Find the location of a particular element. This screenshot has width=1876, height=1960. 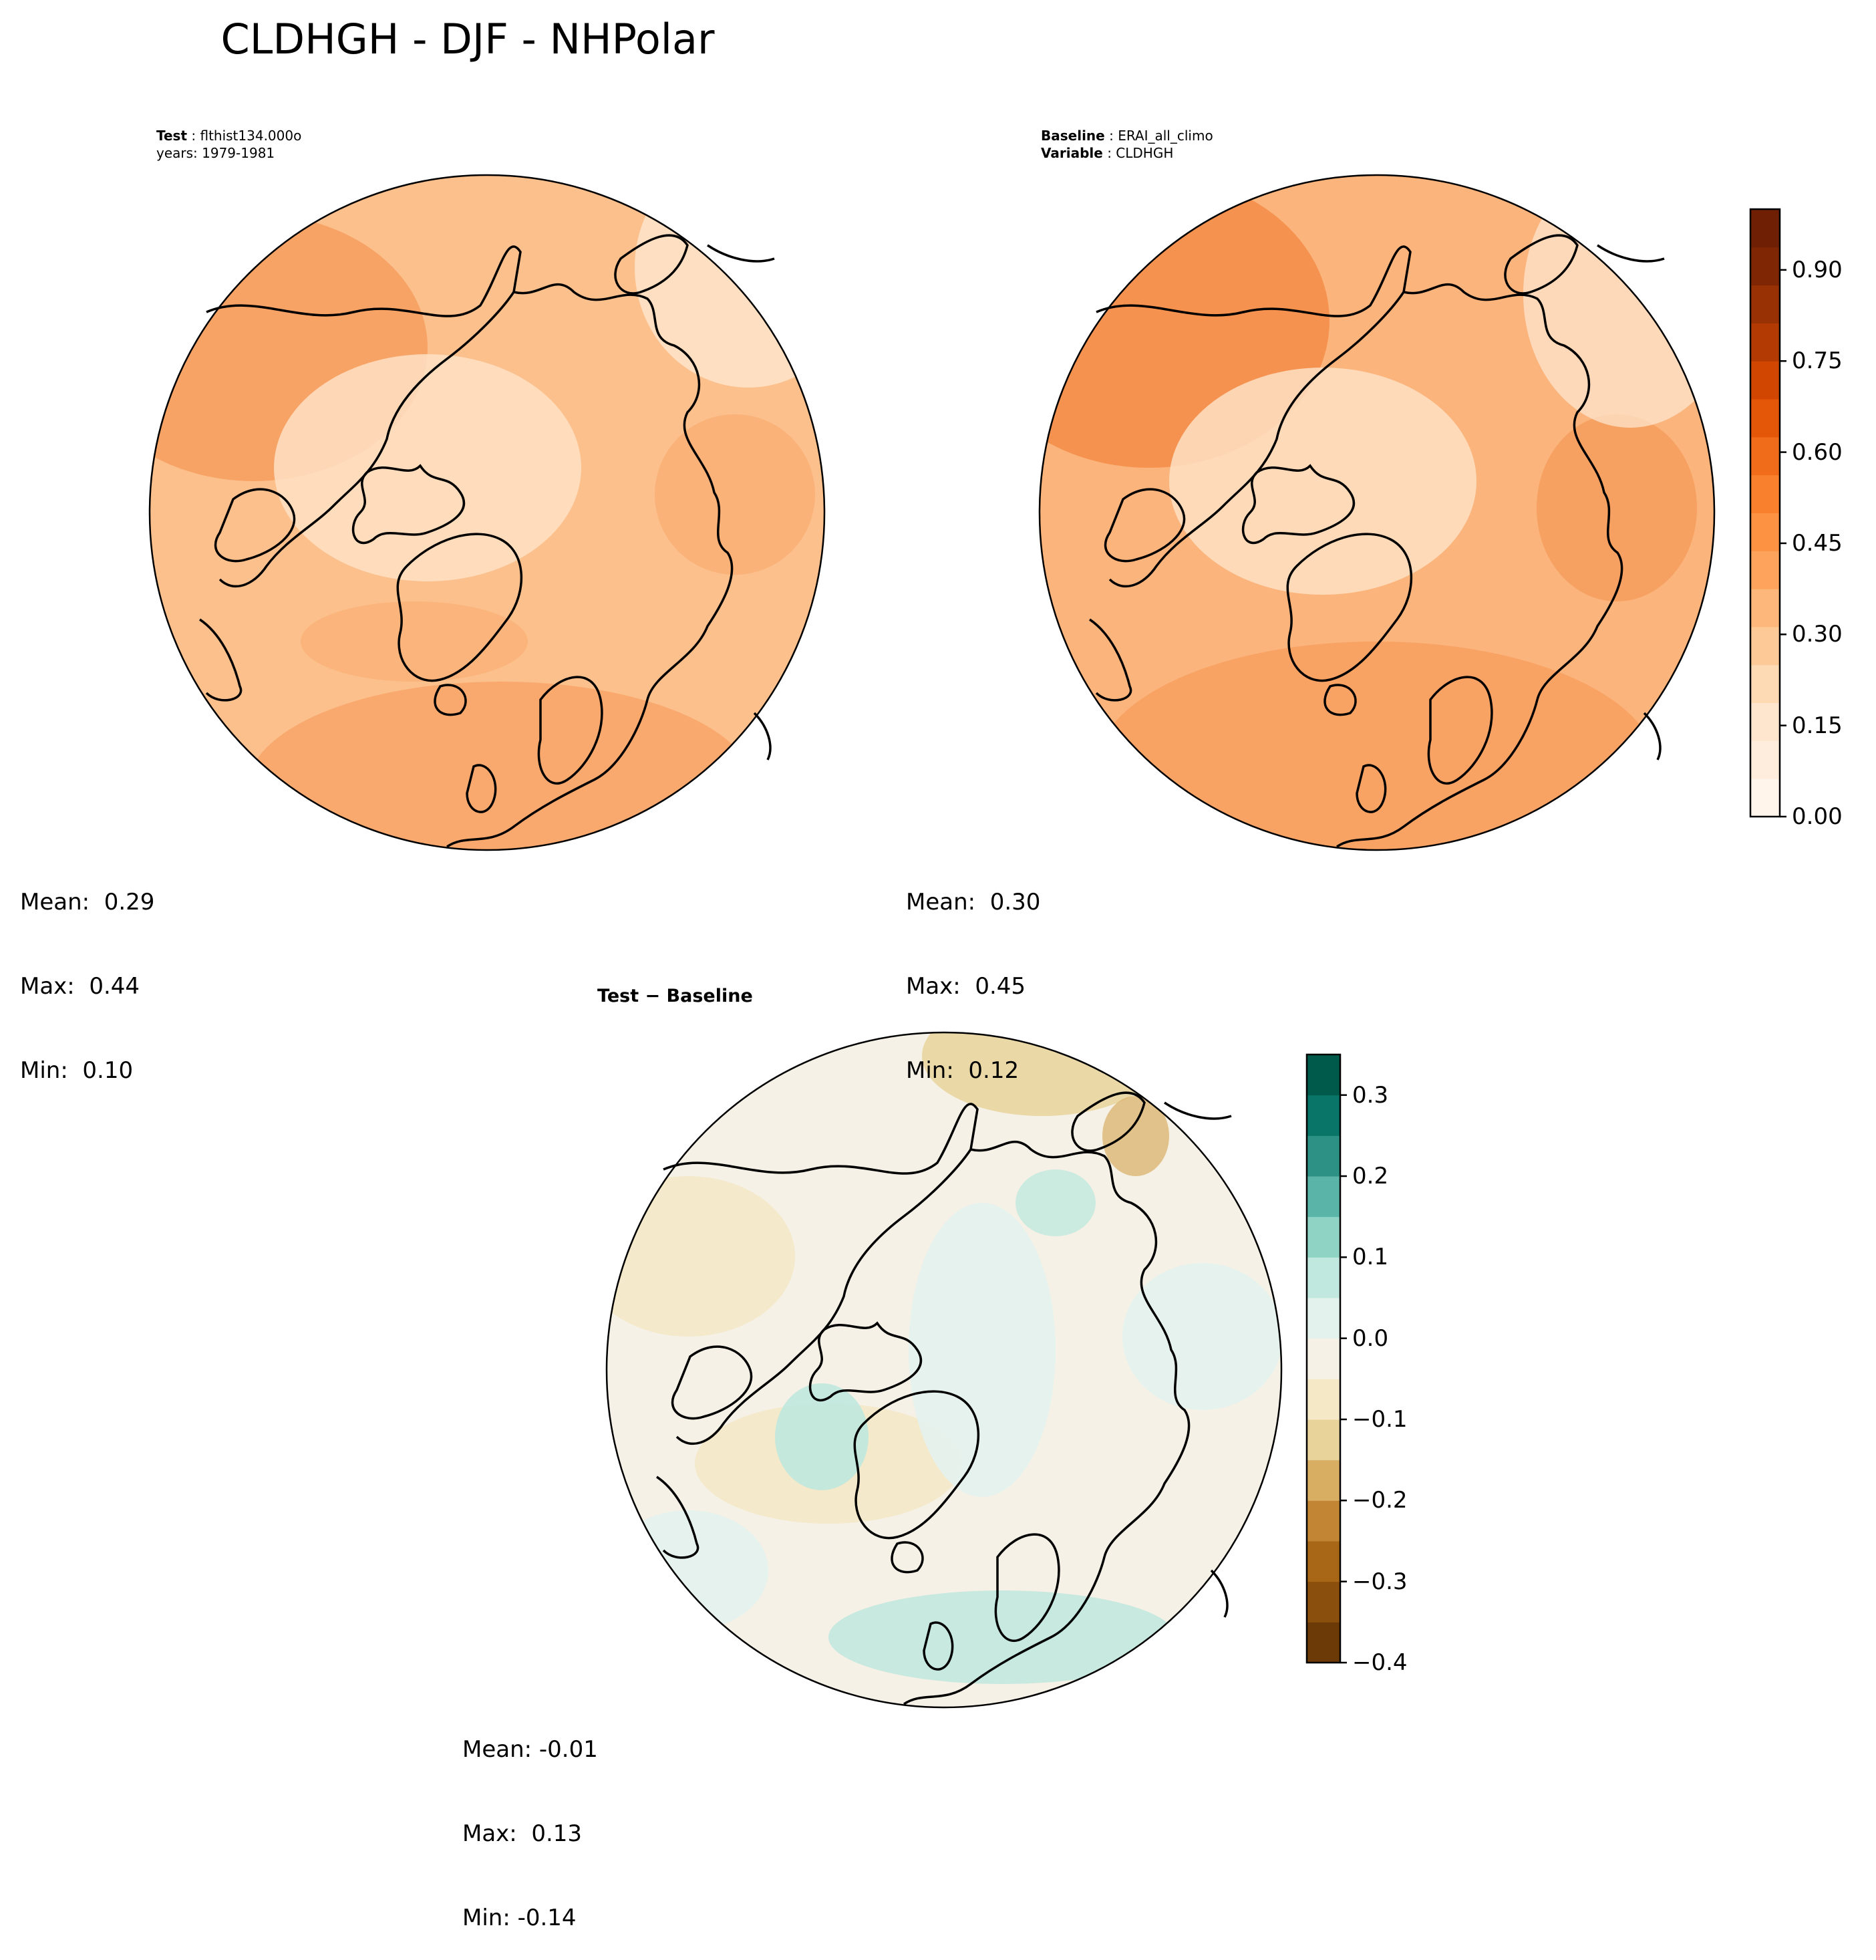

colorbar-diff-tick-label: −0.1 is located at coordinates (1380, 1419).